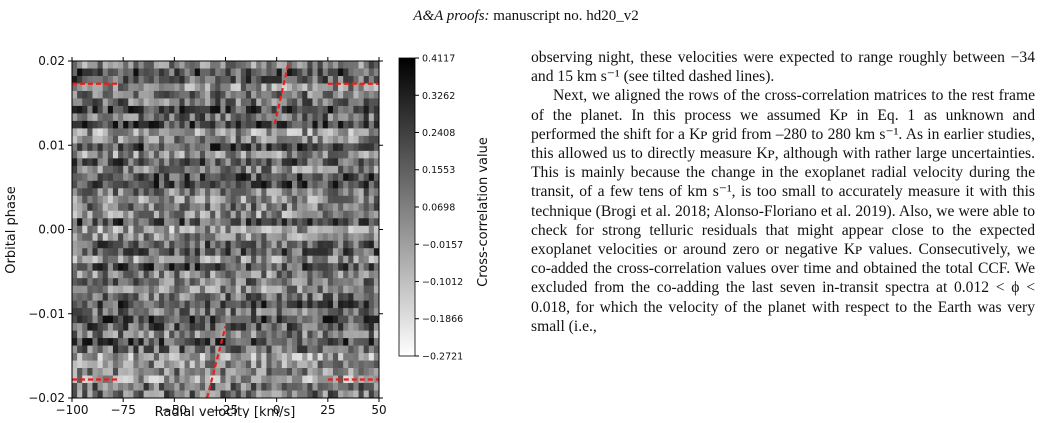 The image size is (1052, 423). What do you see at coordinates (72, 410) in the screenshot?
I see `x-tick-label: −100` at bounding box center [72, 410].